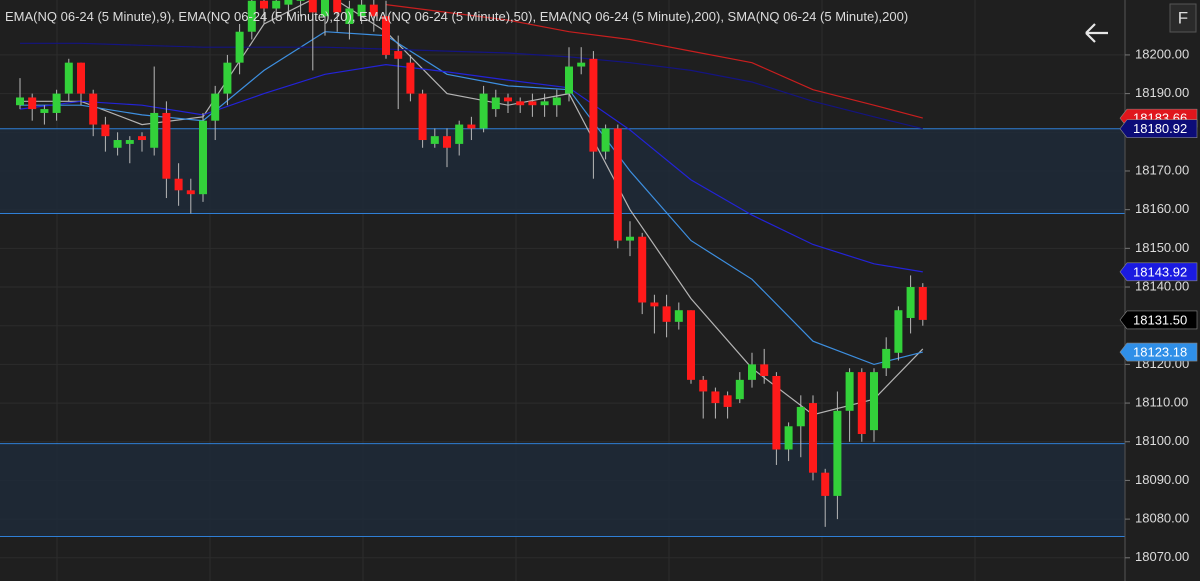 This screenshot has height=581, width=1200. I want to click on y-tick-label: 18200.00, so click(1162, 53).